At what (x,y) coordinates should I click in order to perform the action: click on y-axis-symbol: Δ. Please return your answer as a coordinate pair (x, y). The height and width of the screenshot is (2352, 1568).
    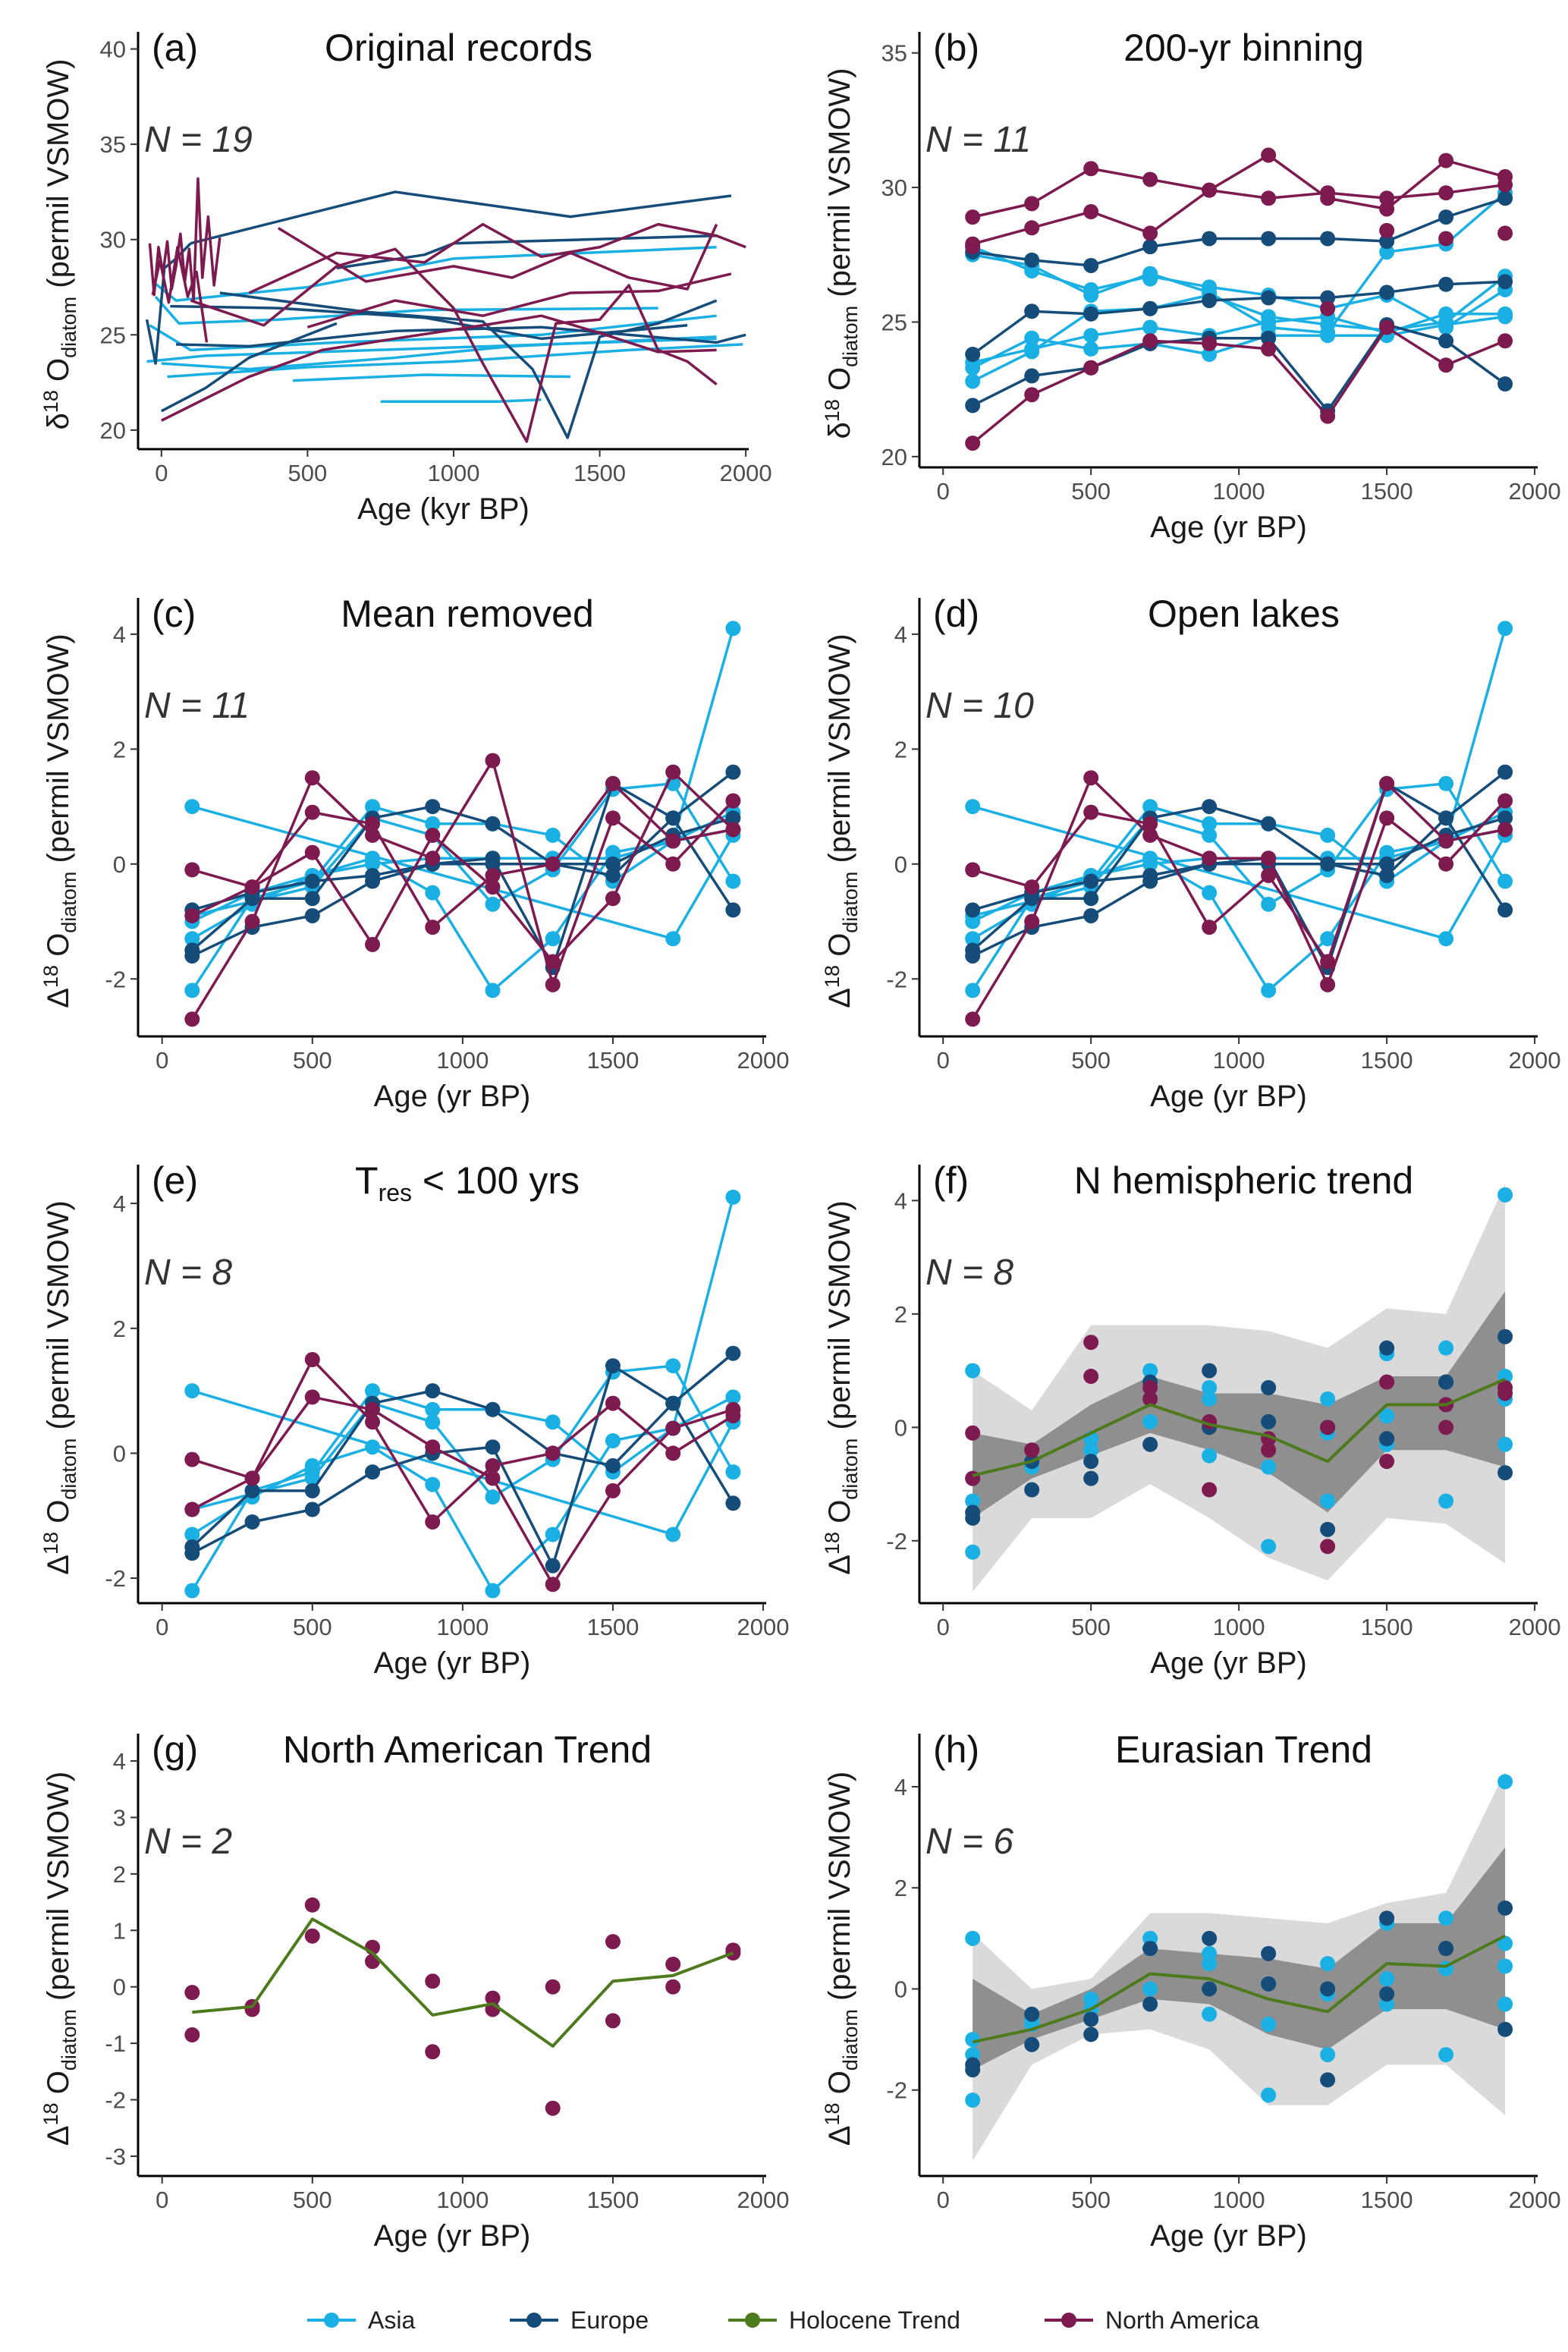
    Looking at the image, I should click on (839, 998).